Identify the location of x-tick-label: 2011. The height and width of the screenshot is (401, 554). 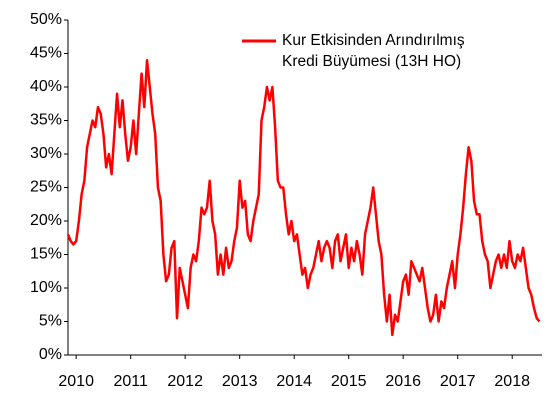
(130, 381).